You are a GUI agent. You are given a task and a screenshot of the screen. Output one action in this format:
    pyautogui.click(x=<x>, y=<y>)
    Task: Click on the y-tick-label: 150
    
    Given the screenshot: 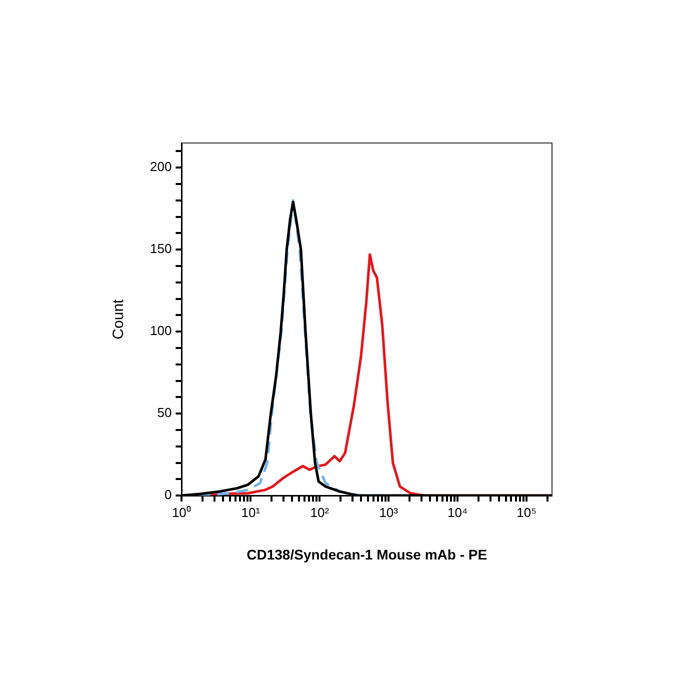 What is the action you would take?
    pyautogui.click(x=161, y=248)
    